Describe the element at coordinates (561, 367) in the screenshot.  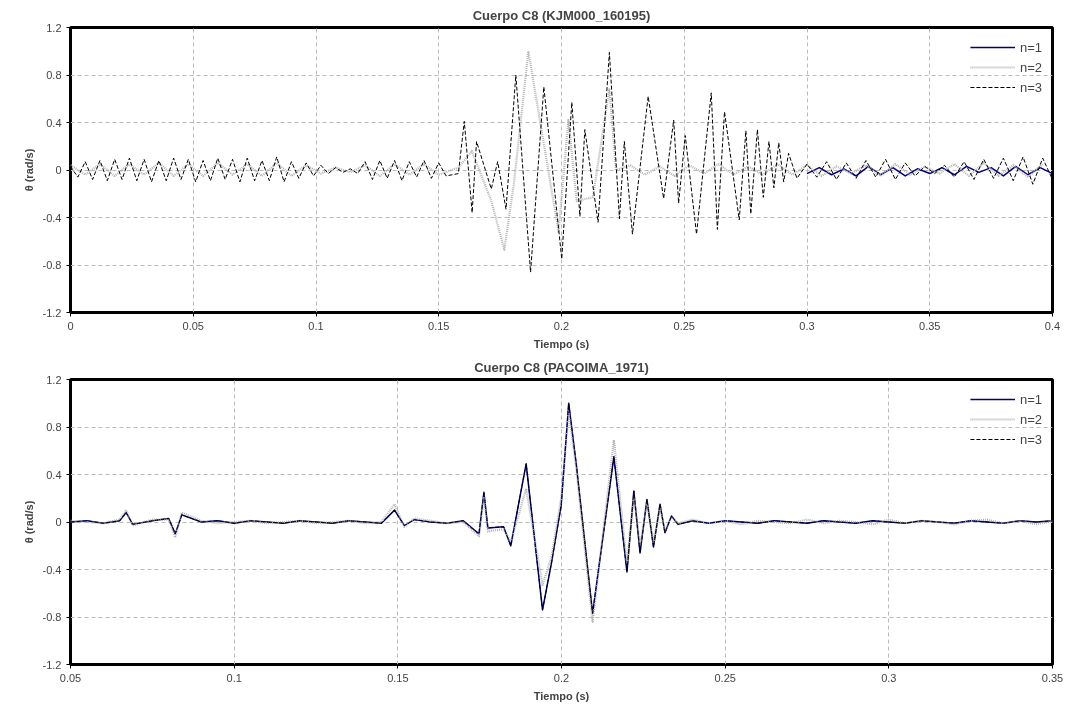
I see `chart-title: Cuerpo C8 (PACOIMA_1971)` at that location.